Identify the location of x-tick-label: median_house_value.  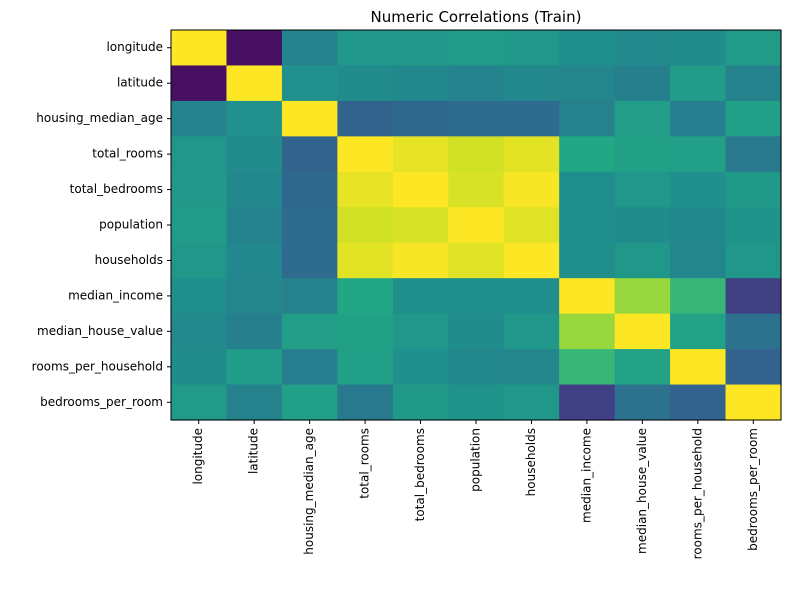
(642, 491).